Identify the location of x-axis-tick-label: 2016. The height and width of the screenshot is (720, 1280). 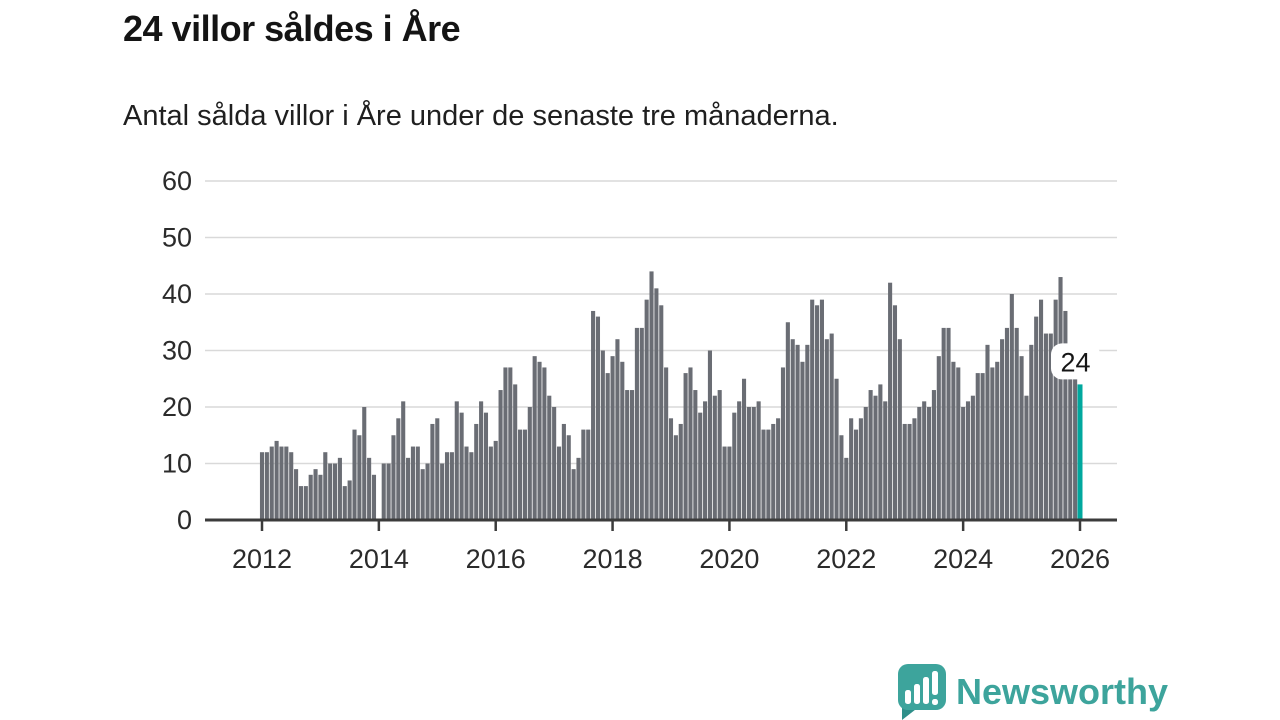
(496, 559).